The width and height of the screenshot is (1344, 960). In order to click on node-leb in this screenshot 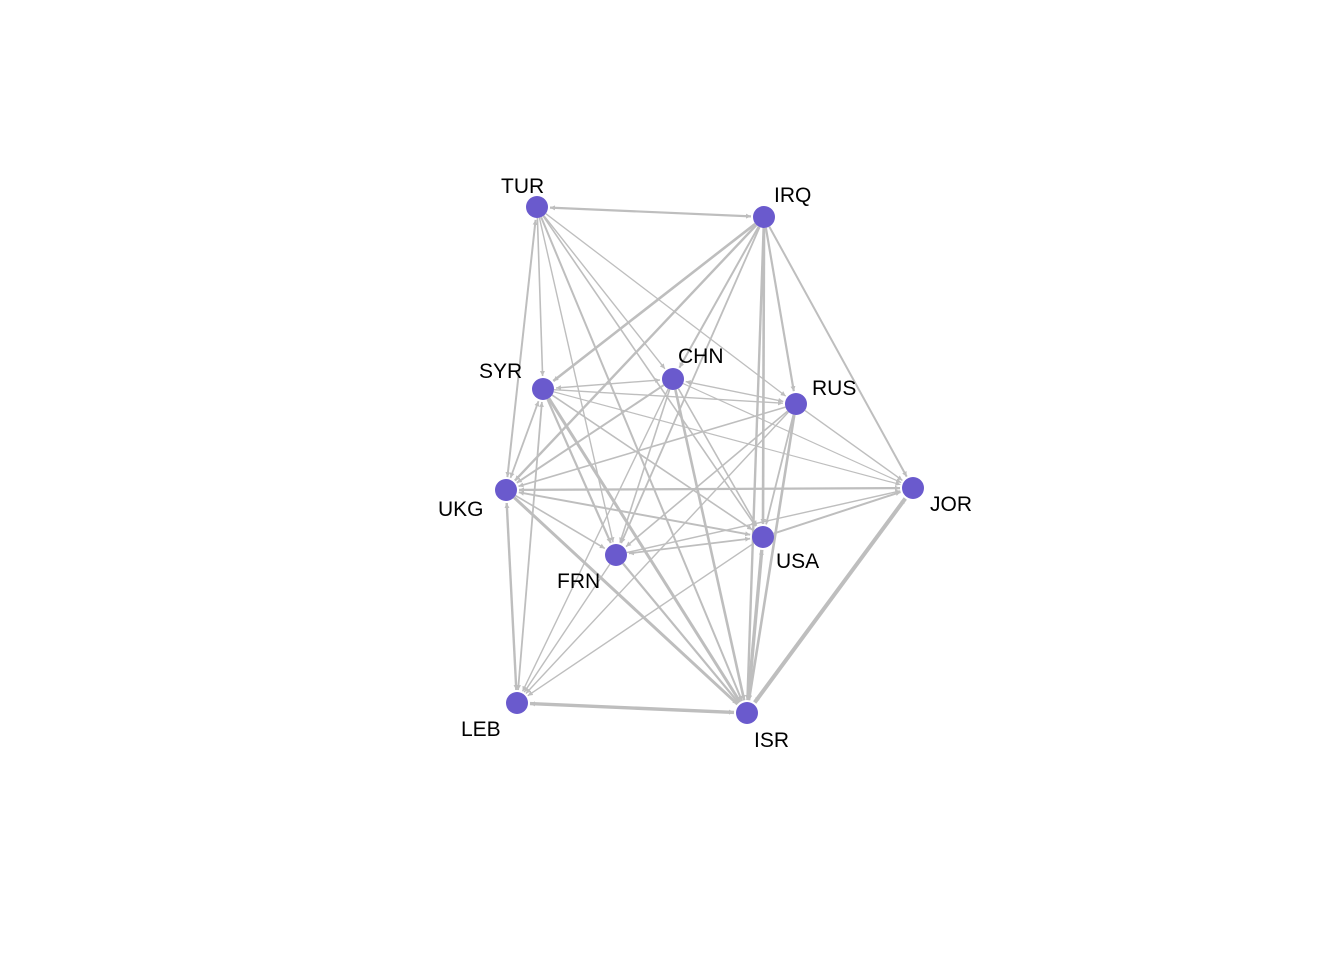, I will do `click(517, 703)`.